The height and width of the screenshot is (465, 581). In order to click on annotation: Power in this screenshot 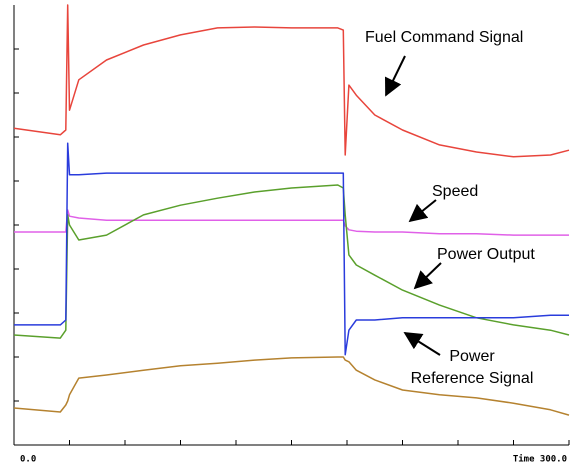, I will do `click(472, 356)`.